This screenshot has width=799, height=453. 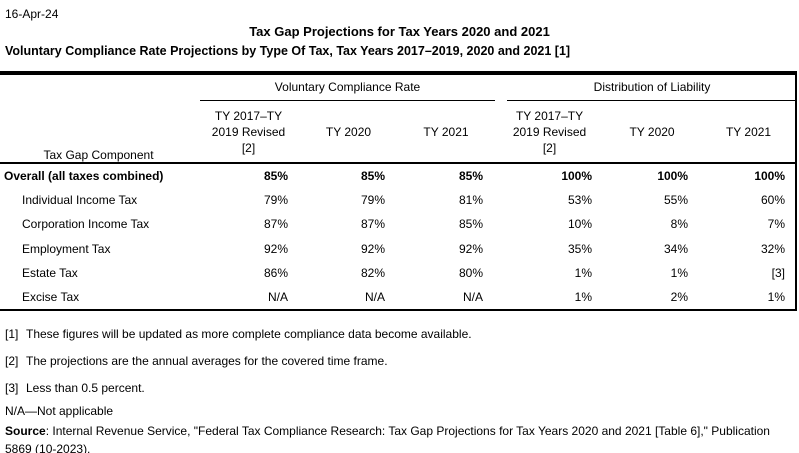 I want to click on column-header-vcr-ty2021: TY 2021, so click(x=446, y=131).